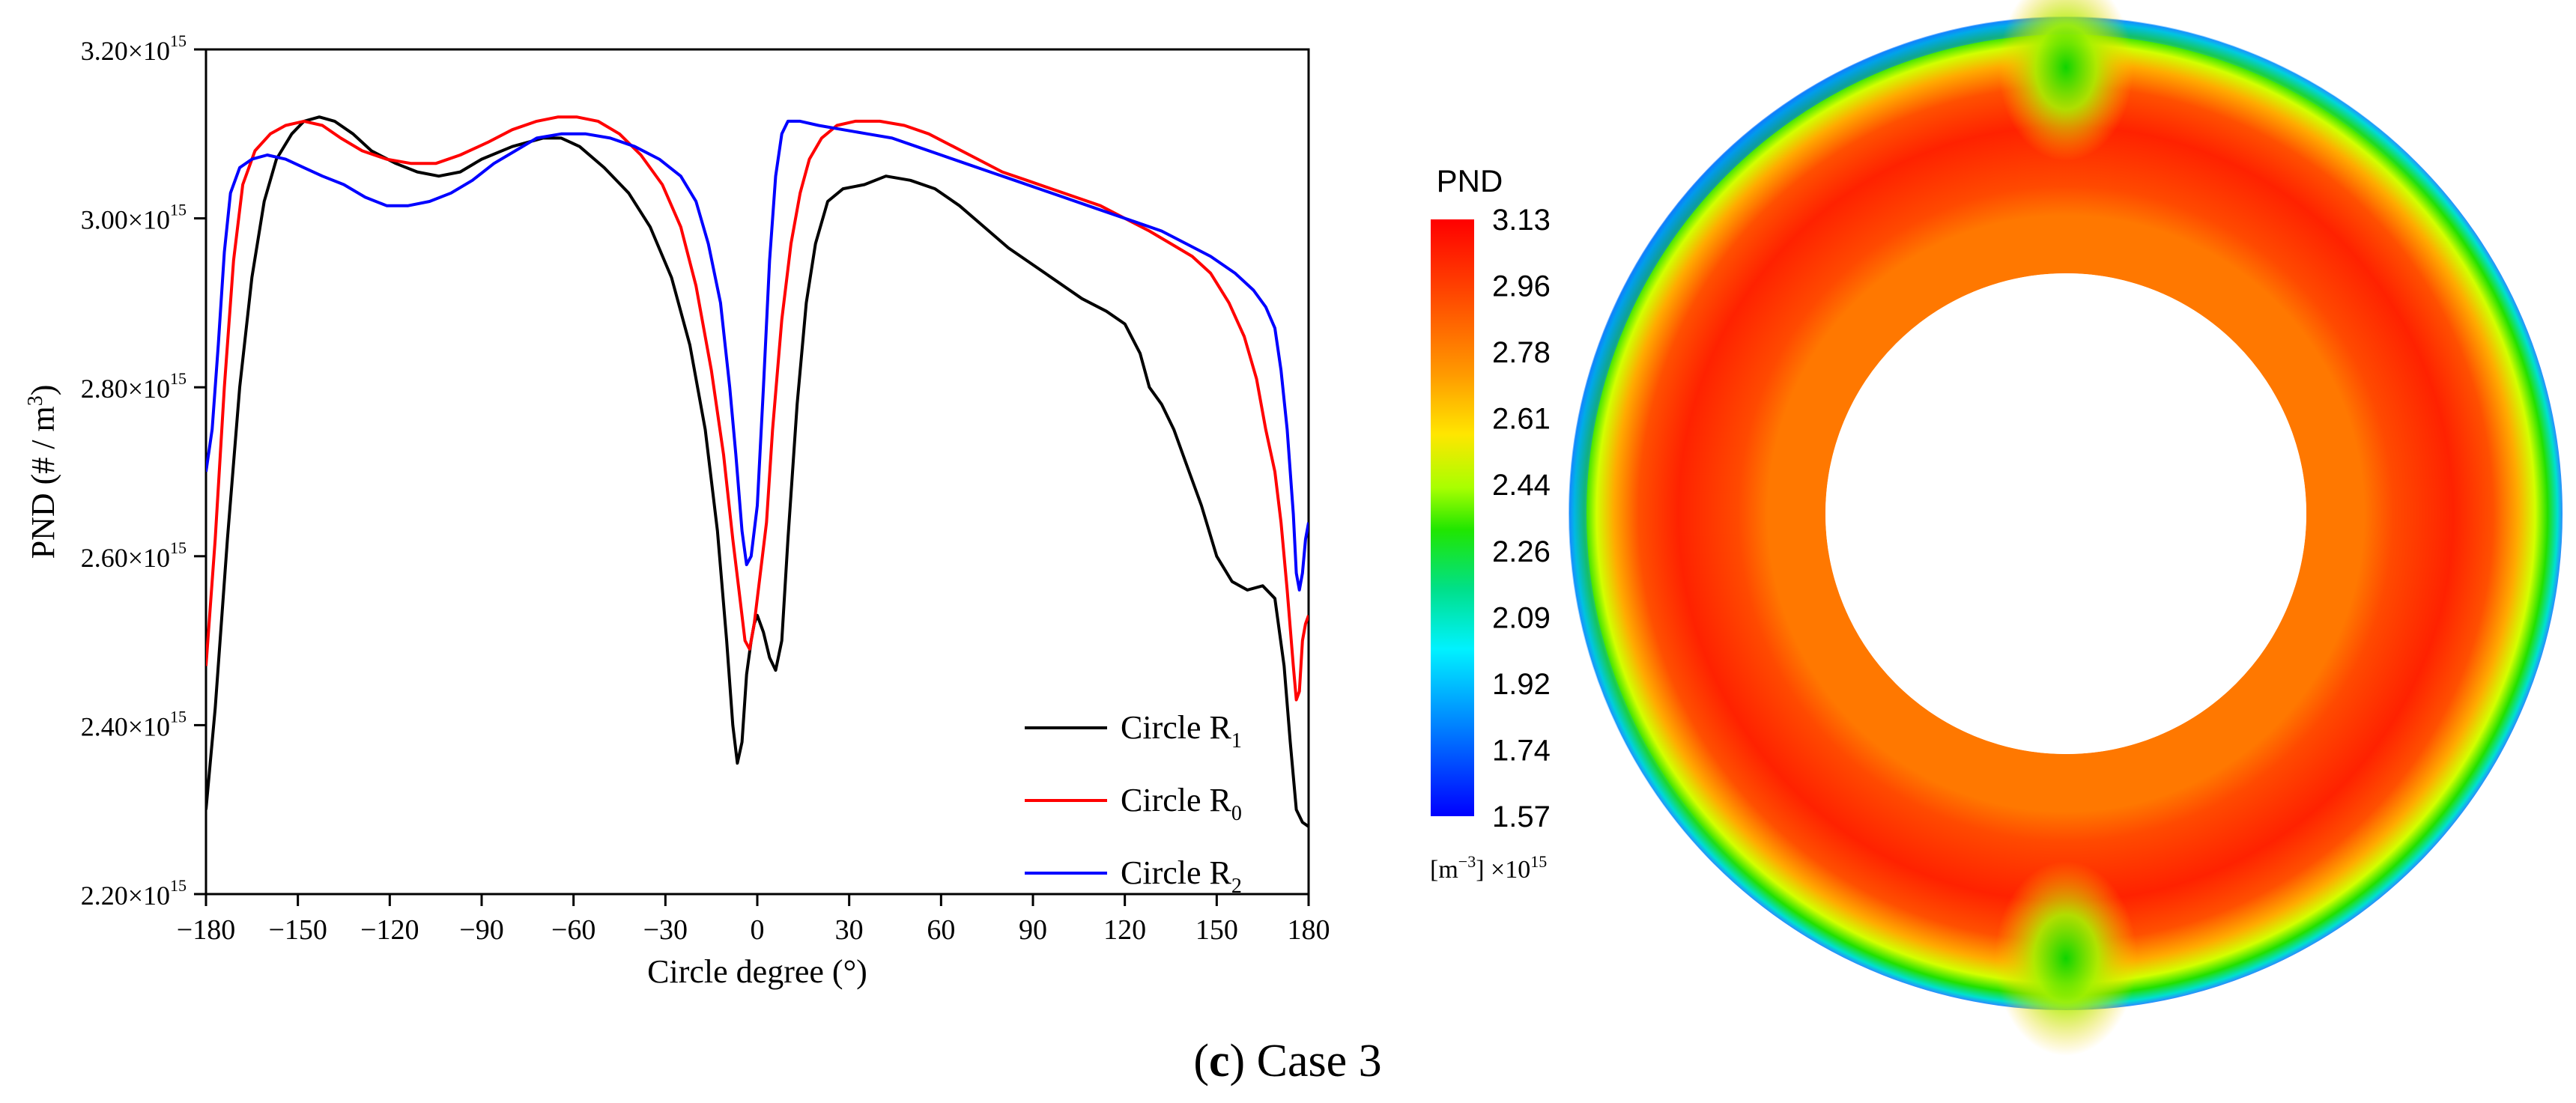 The image size is (2576, 1103). I want to click on y-tick-label: 2.20×10¹⁵, so click(134, 893).